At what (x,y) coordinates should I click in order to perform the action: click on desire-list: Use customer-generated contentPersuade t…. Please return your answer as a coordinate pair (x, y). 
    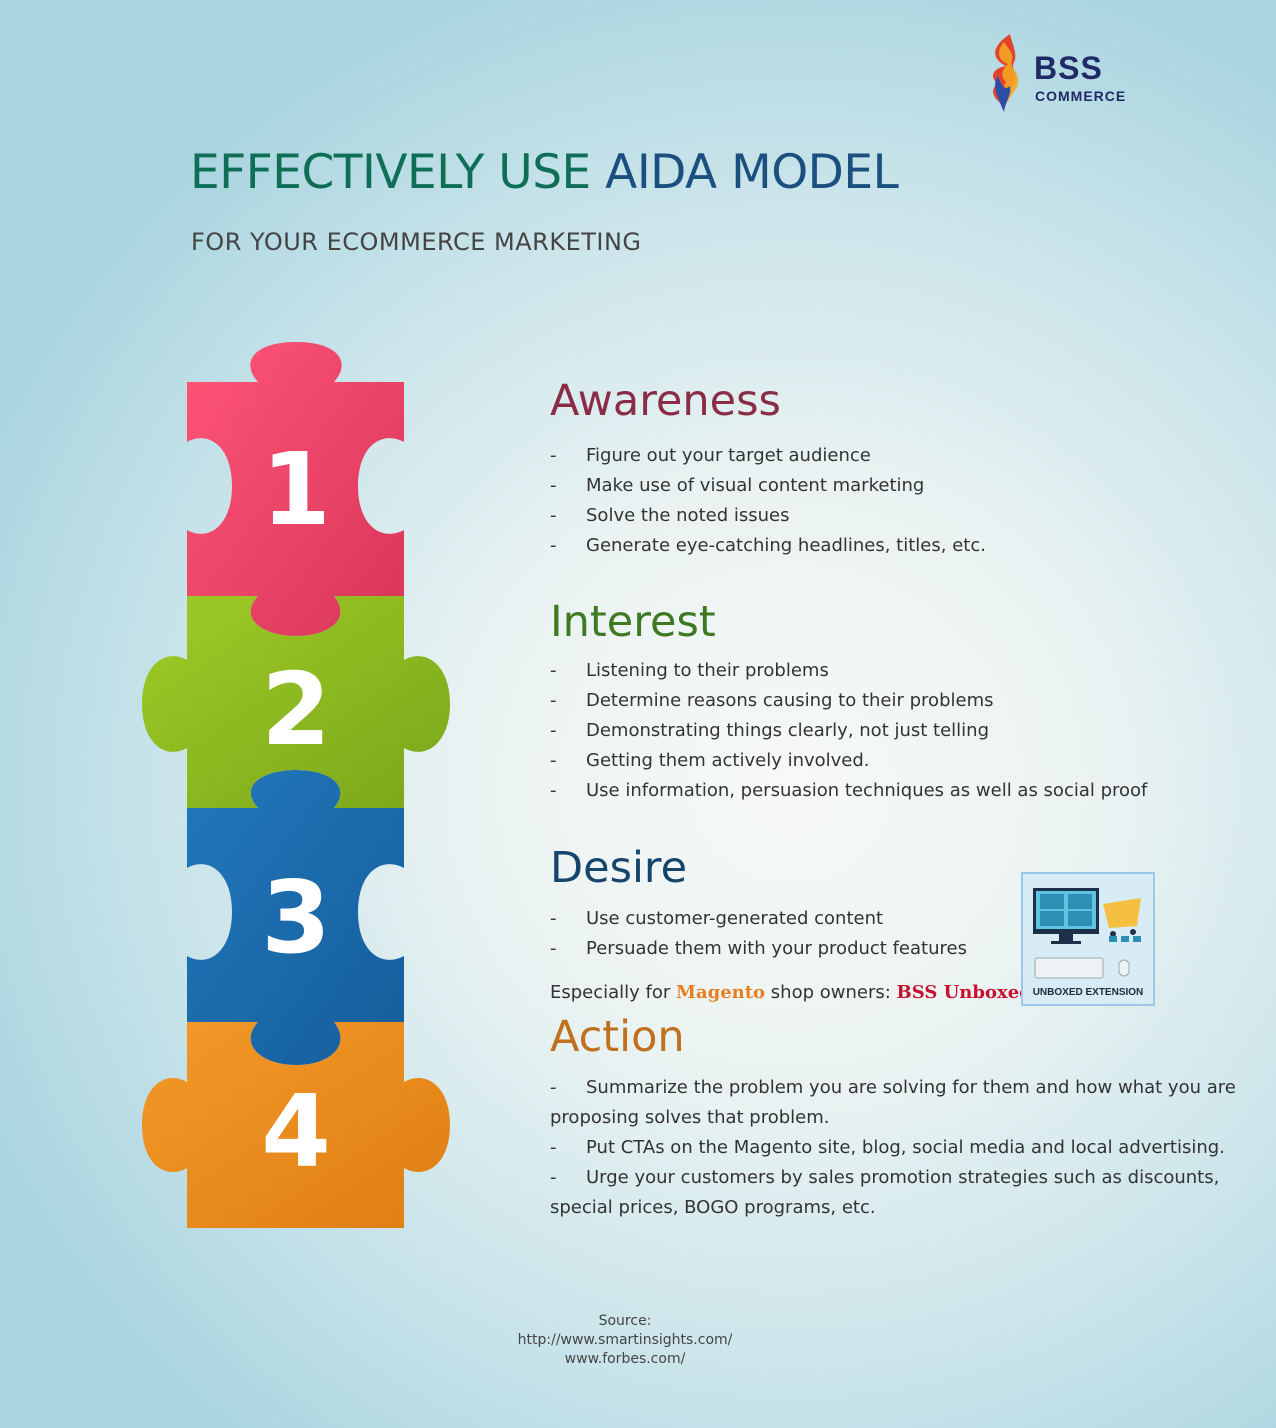
    Looking at the image, I should click on (770, 934).